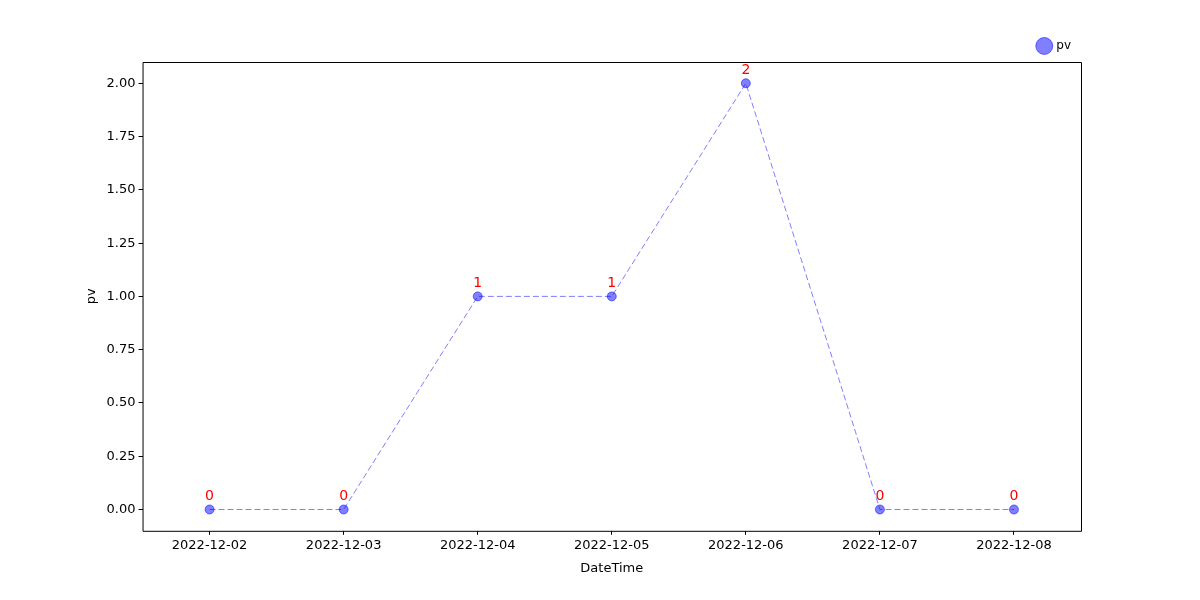 The image size is (1200, 600). Describe the element at coordinates (121, 455) in the screenshot. I see `y-tick-label: 0.25` at that location.